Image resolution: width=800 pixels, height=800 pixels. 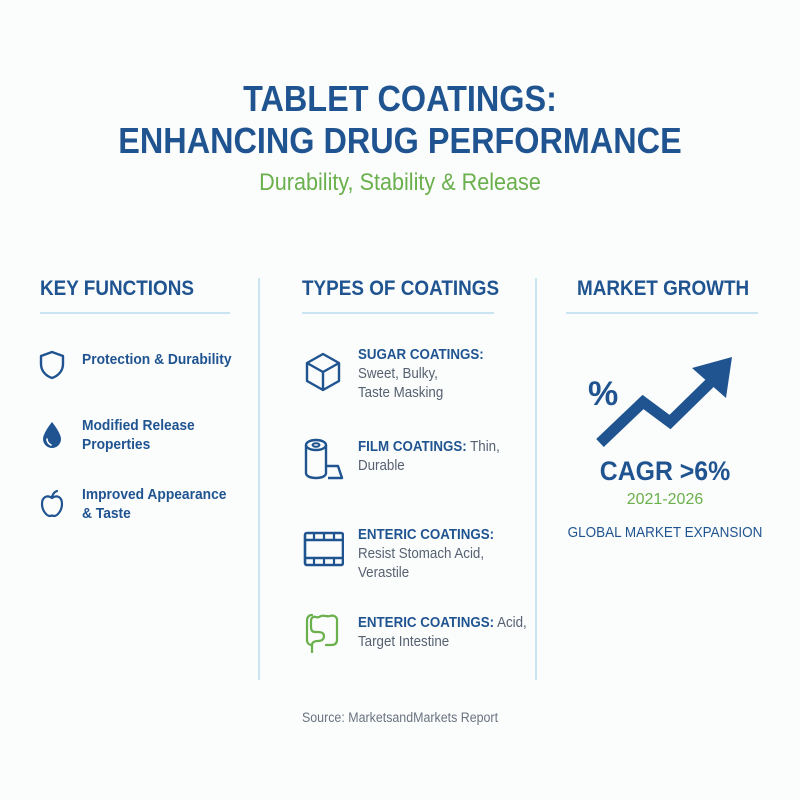 I want to click on types-of-coatings-heading: TYPES OF COATINGS, so click(x=401, y=288).